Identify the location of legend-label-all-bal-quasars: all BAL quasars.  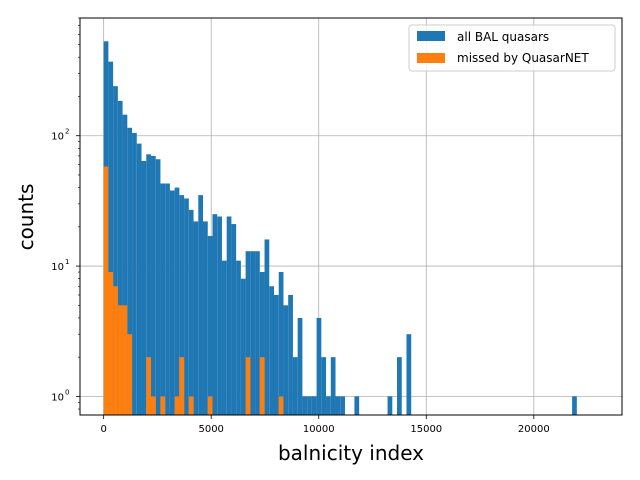
(503, 37).